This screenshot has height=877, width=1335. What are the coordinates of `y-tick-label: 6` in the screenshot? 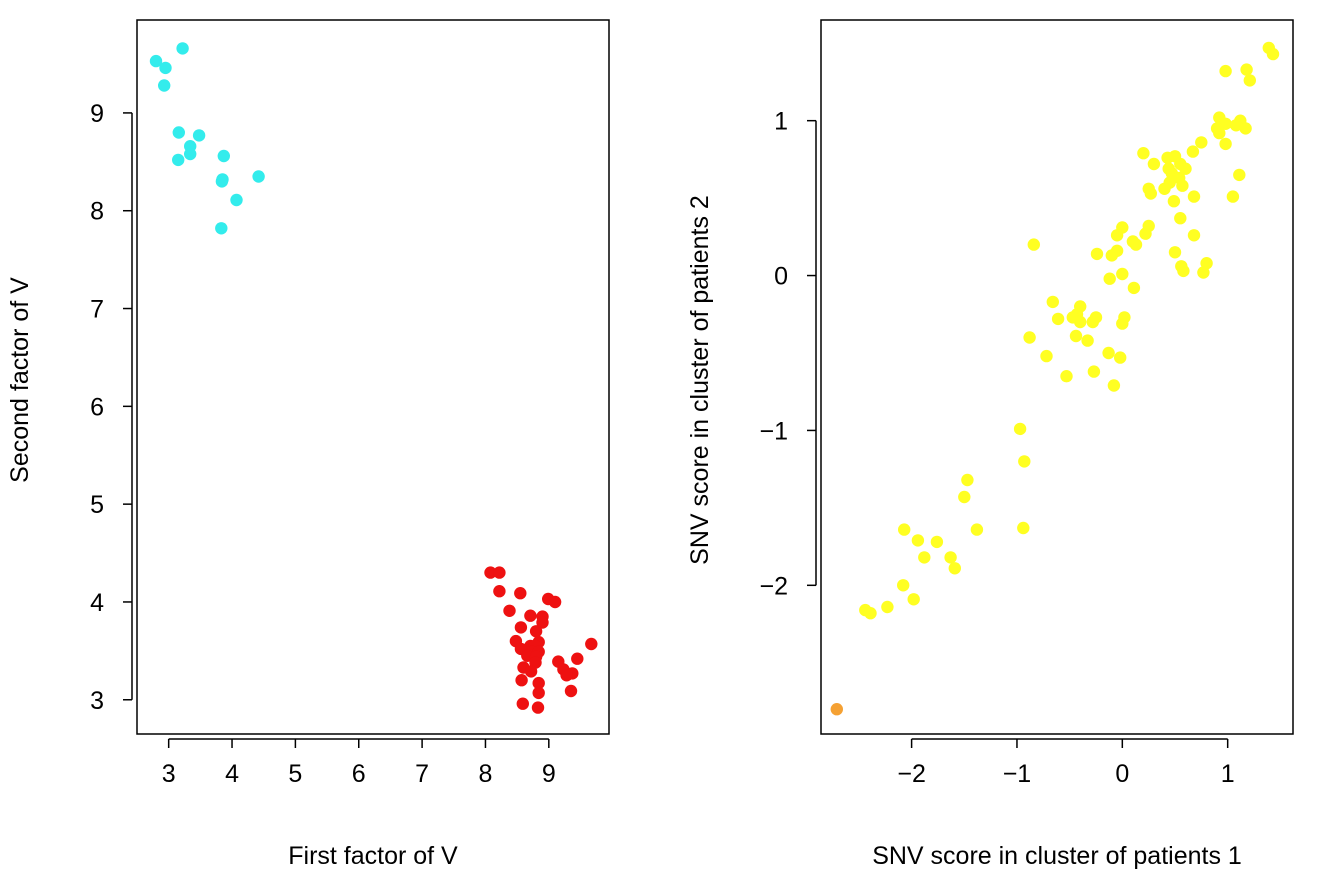 It's located at (97, 407).